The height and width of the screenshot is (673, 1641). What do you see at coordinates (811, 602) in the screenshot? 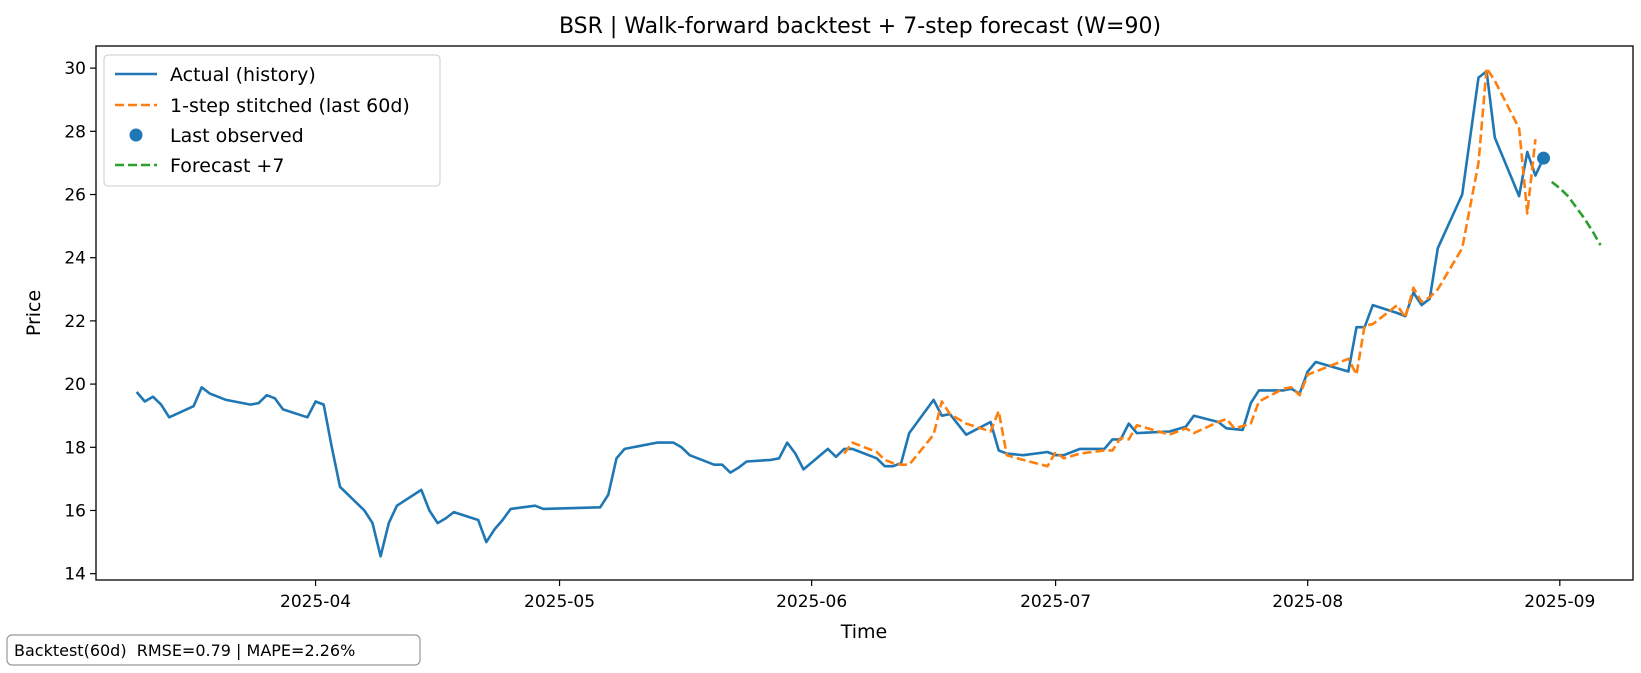
I see `x-tick-label: 2025-06` at bounding box center [811, 602].